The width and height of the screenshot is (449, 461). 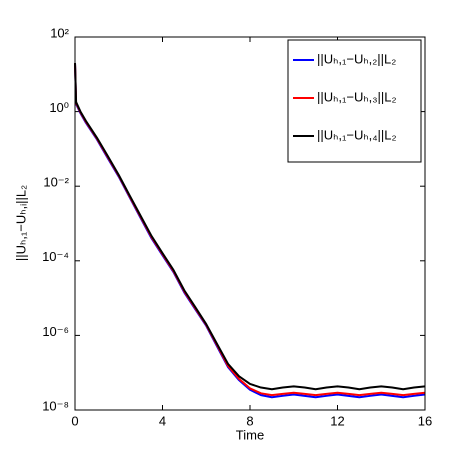 What do you see at coordinates (59, 32) in the screenshot?
I see `y-tick-label: 10²` at bounding box center [59, 32].